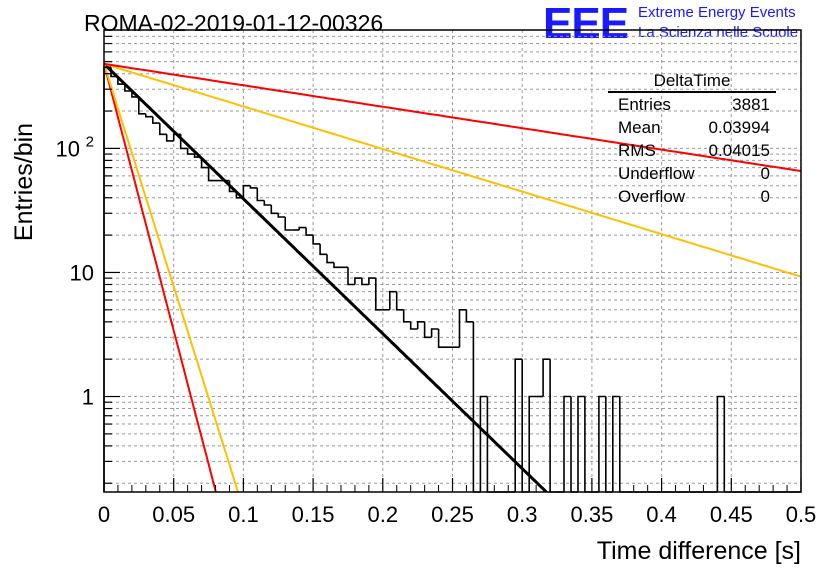 The image size is (836, 572). I want to click on stats-value: 3881, so click(751, 104).